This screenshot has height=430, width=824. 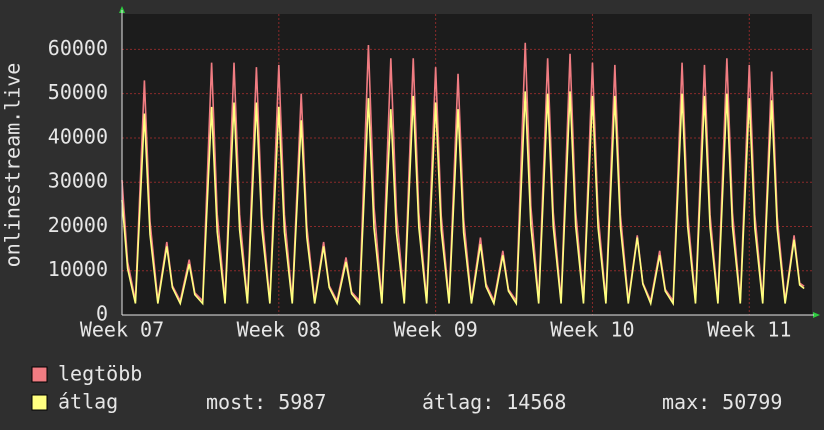 I want to click on y-axis-label: onlinestream.live, so click(x=13, y=165).